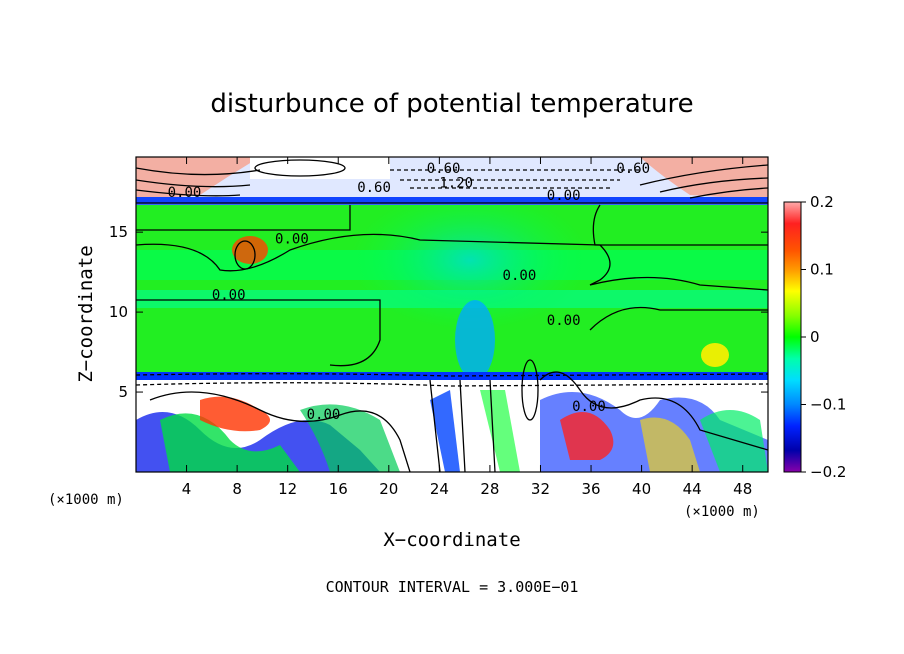  Describe the element at coordinates (86, 313) in the screenshot. I see `z-axis-label: Z−coordinate` at that location.